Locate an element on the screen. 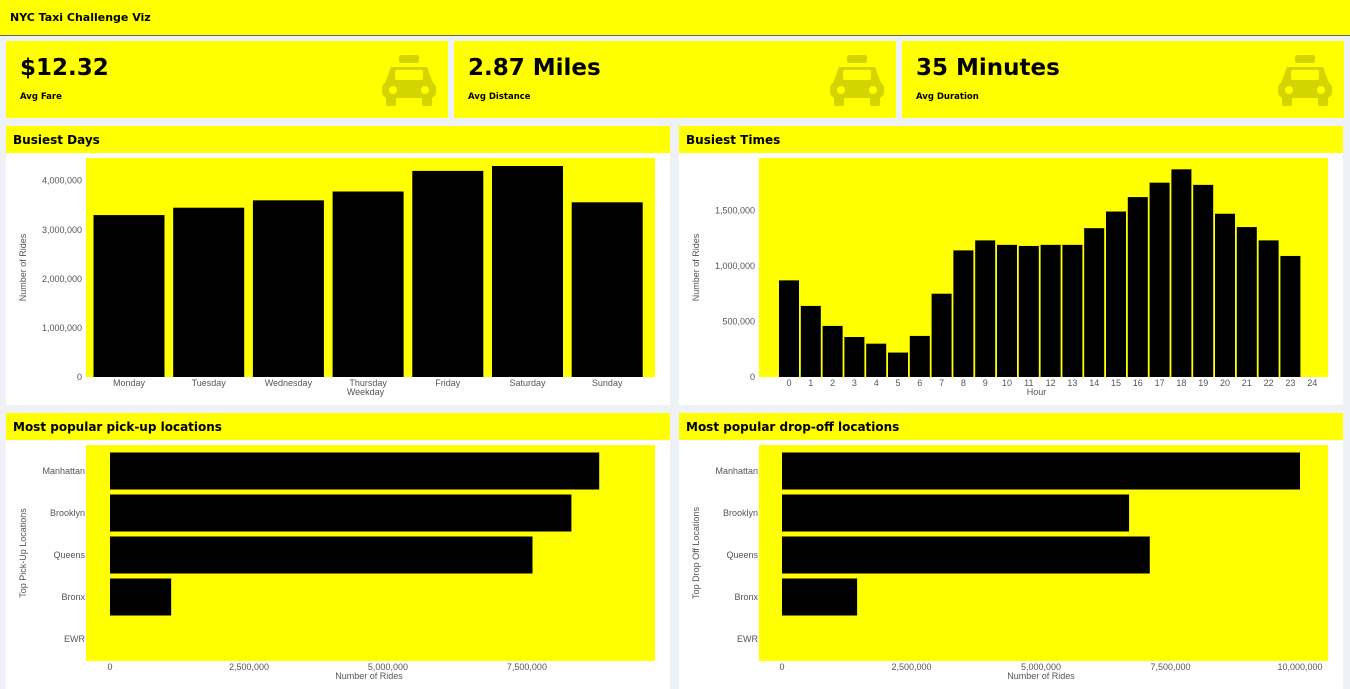  x-tick-label: 23 is located at coordinates (1290, 383).